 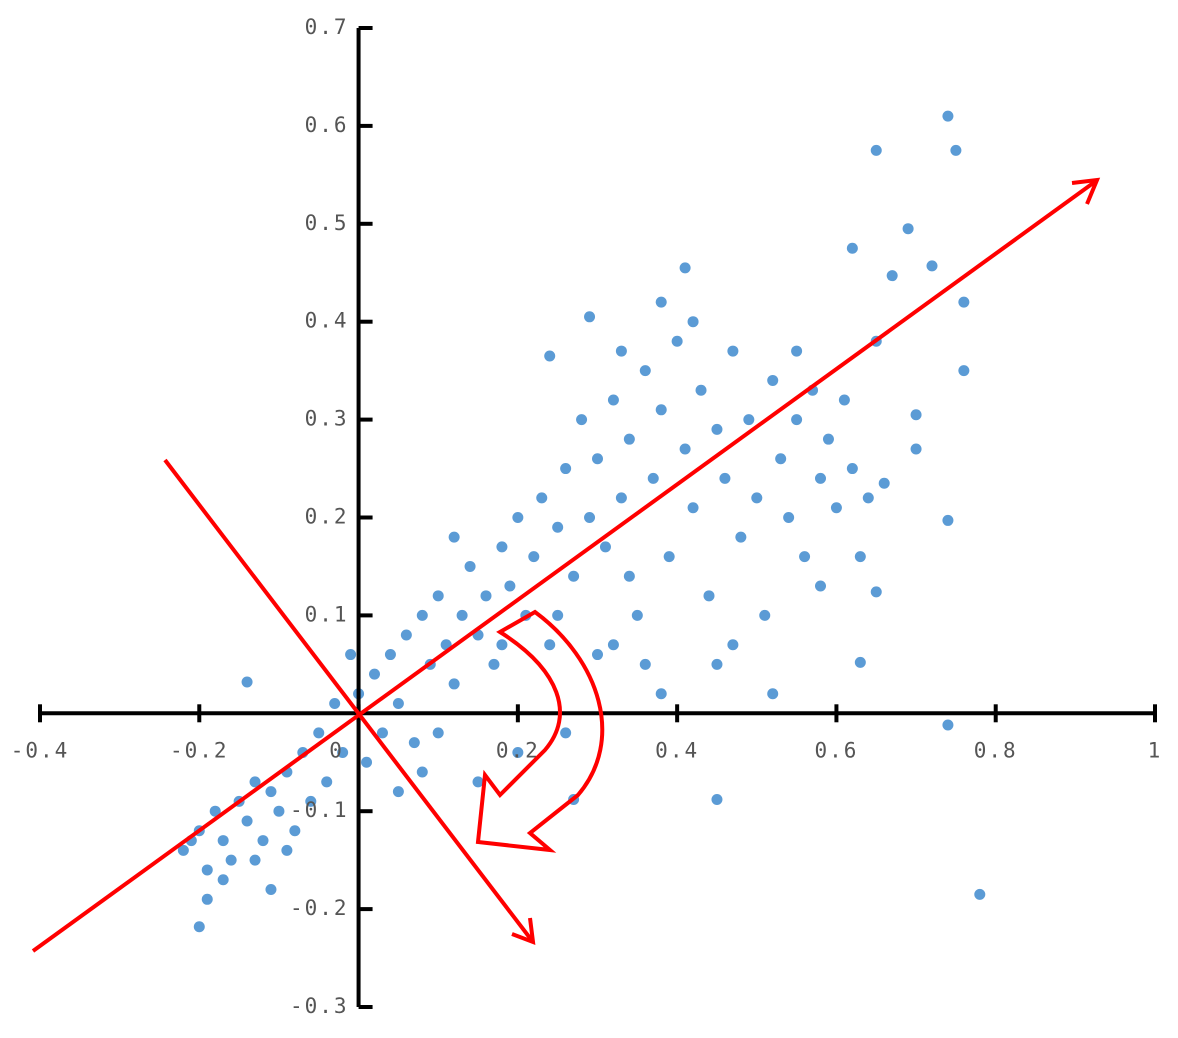 I want to click on y-tick-label: -0.1, so click(x=319, y=810).